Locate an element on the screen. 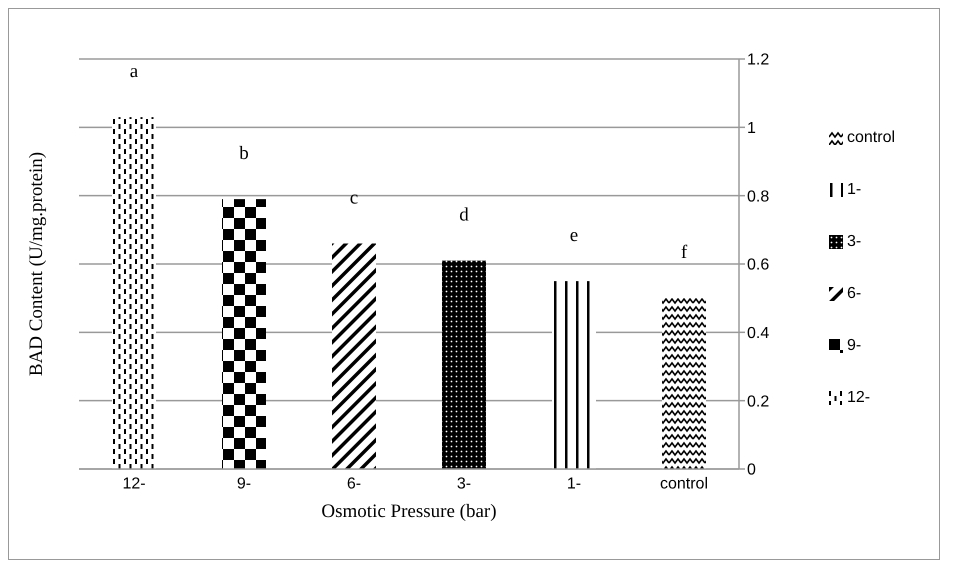 This screenshot has height=569, width=956. x-tick-label: control is located at coordinates (684, 483).